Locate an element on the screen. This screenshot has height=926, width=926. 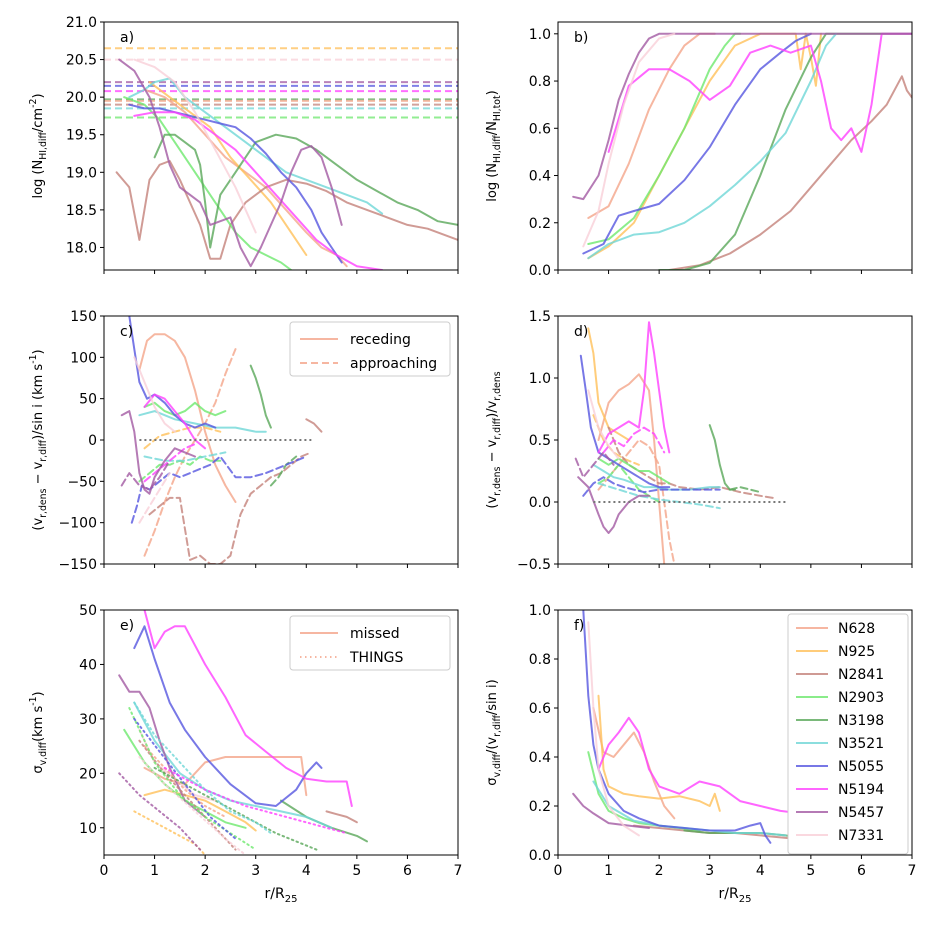
series-N3198 is located at coordinates (305, 191).